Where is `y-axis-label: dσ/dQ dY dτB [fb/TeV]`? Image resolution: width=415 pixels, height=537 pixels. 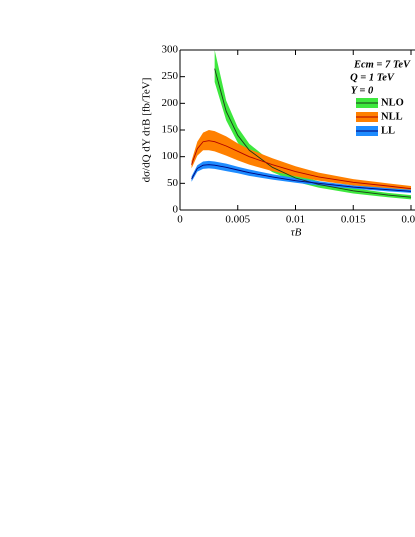 y-axis-label: dσ/dQ dY dτB [fb/TeV] is located at coordinates (147, 130).